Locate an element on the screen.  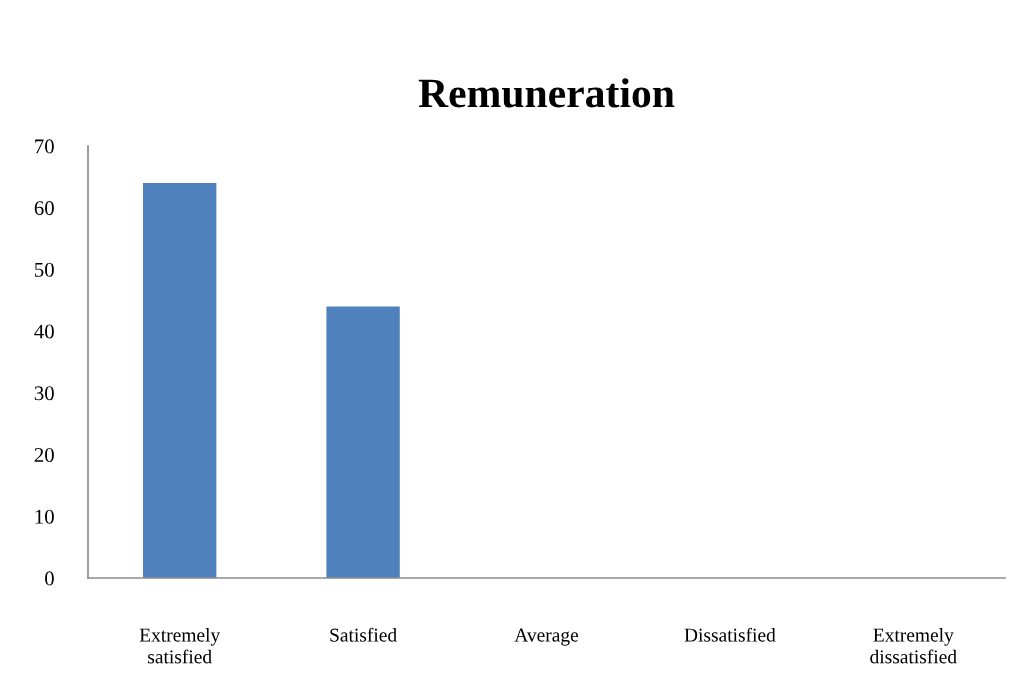
x-tick-label: Extremely satisfied is located at coordinates (180, 646).